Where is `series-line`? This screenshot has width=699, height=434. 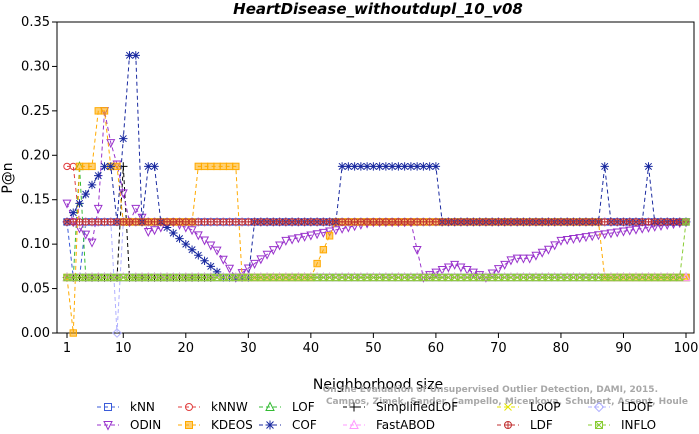 series-line is located at coordinates (376, 194).